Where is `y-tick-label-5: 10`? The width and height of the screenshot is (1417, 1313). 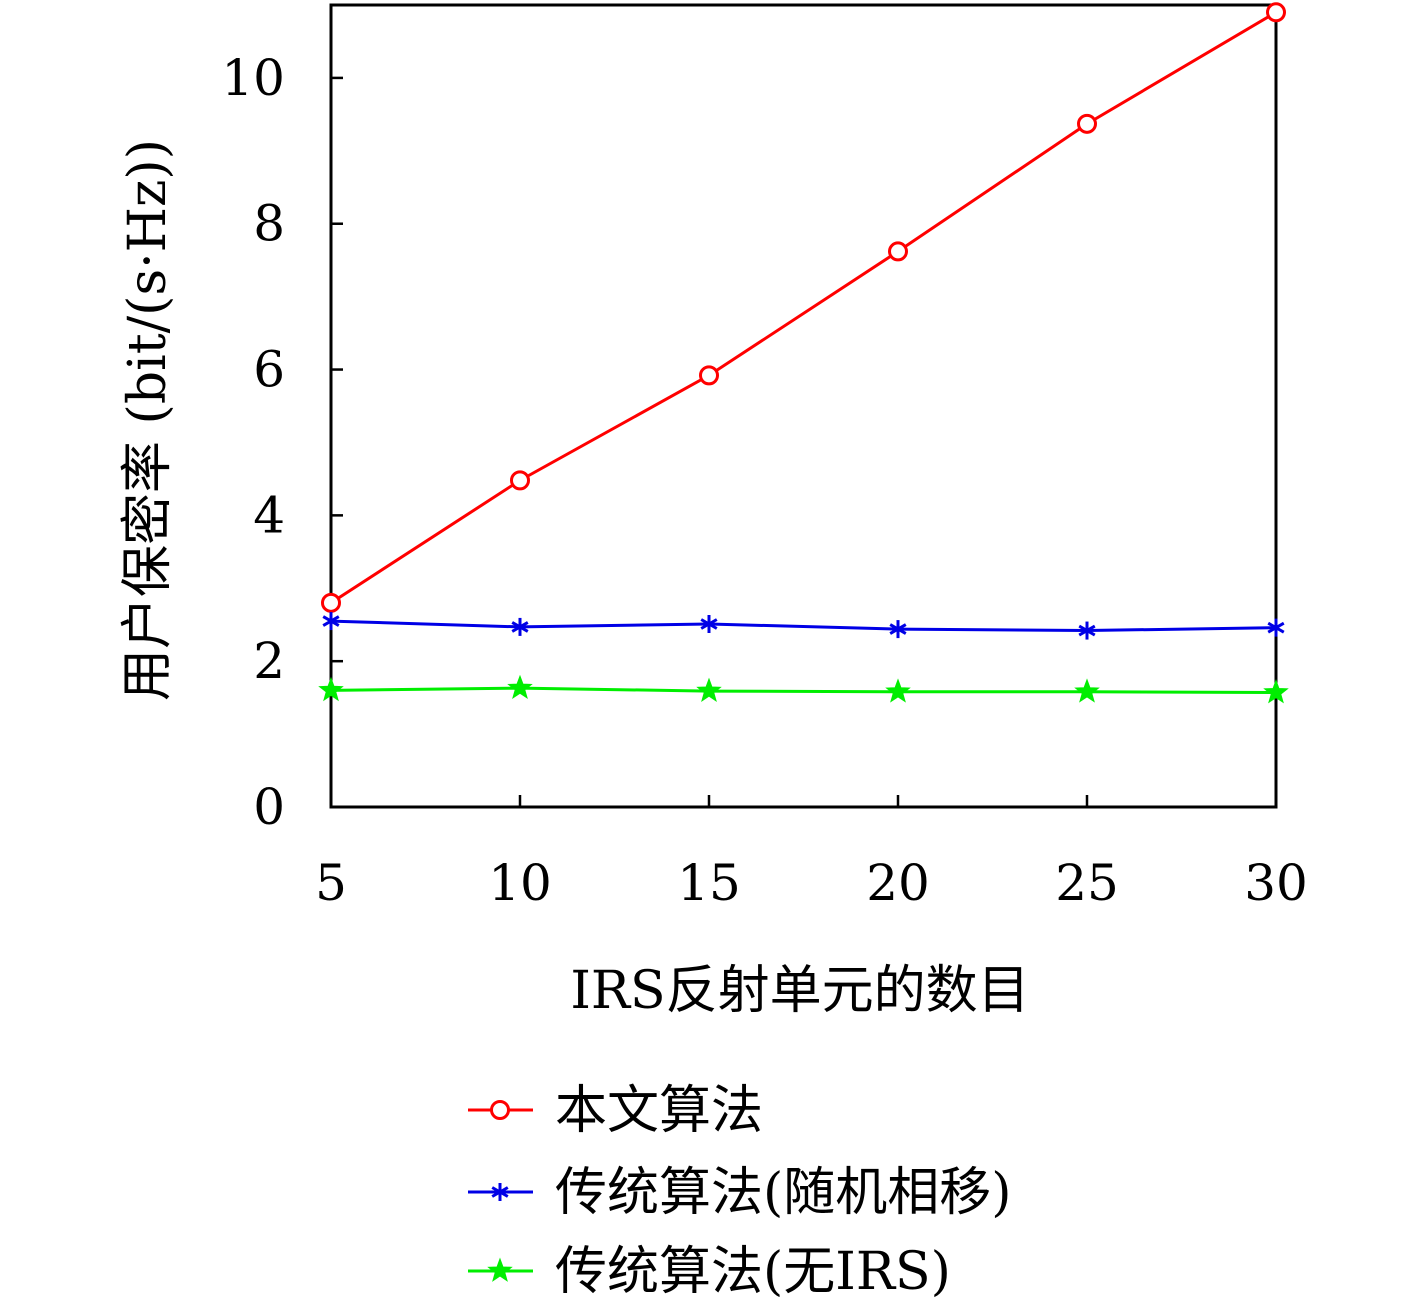
y-tick-label-5: 10 is located at coordinates (253, 78).